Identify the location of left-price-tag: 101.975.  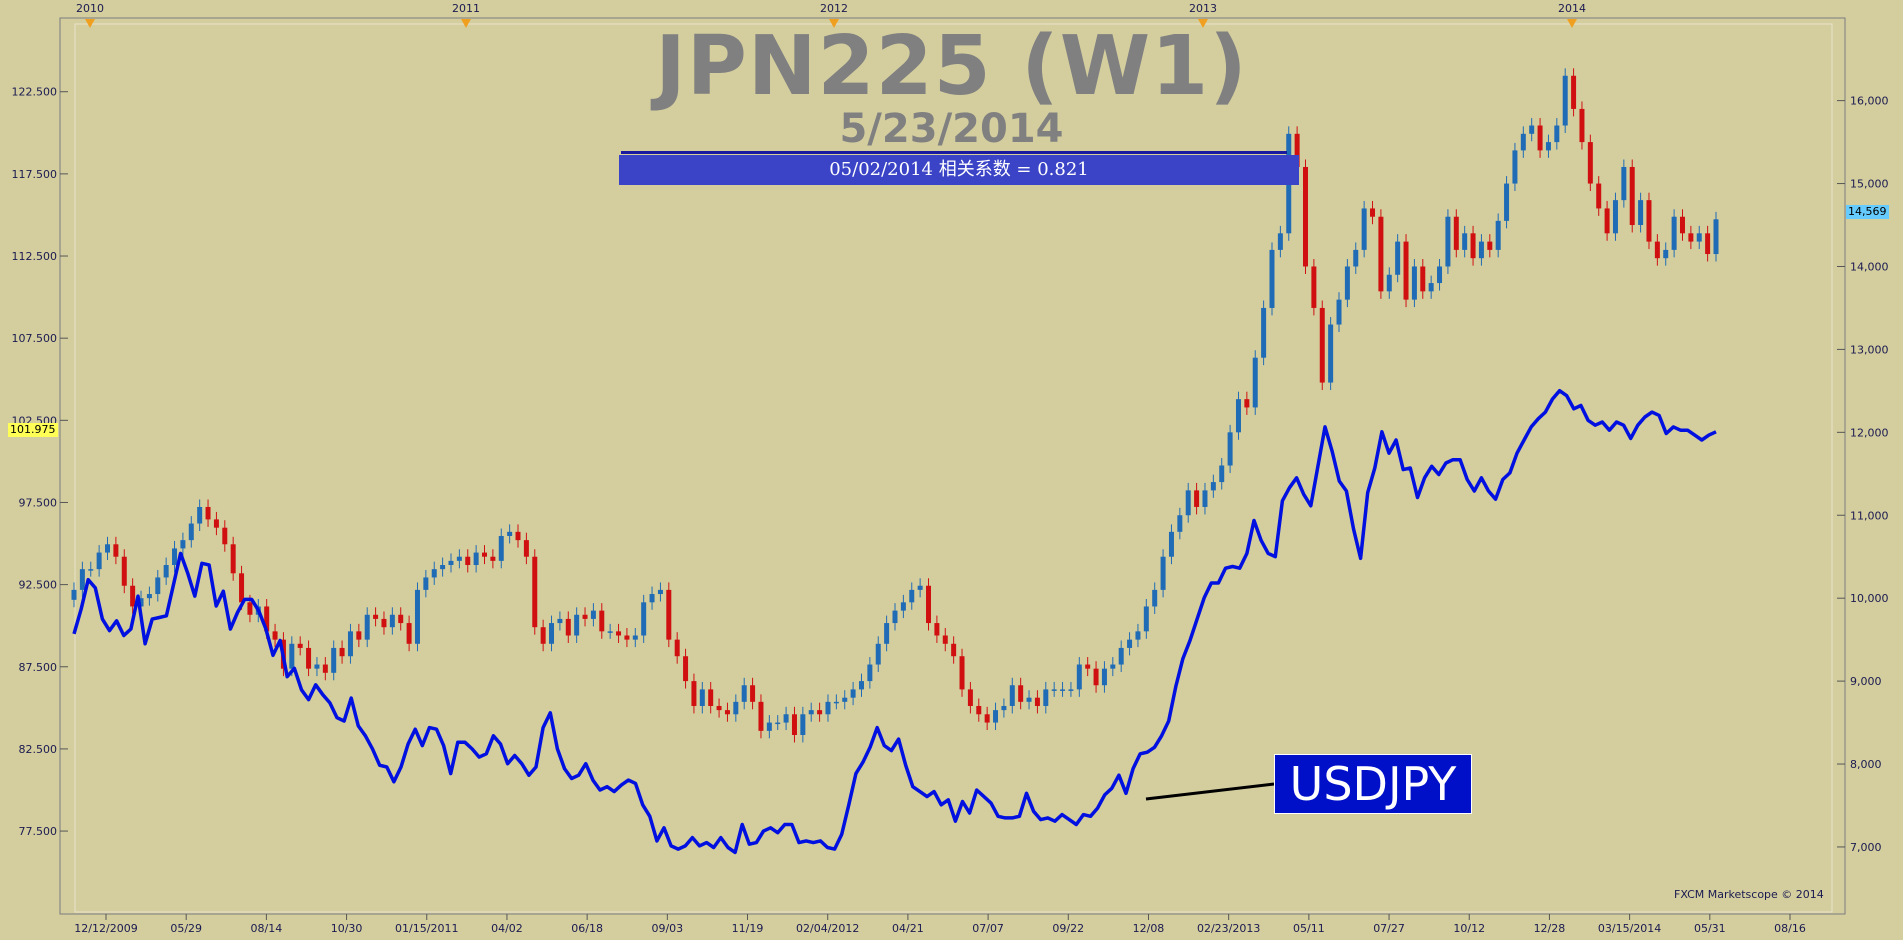
(33, 430).